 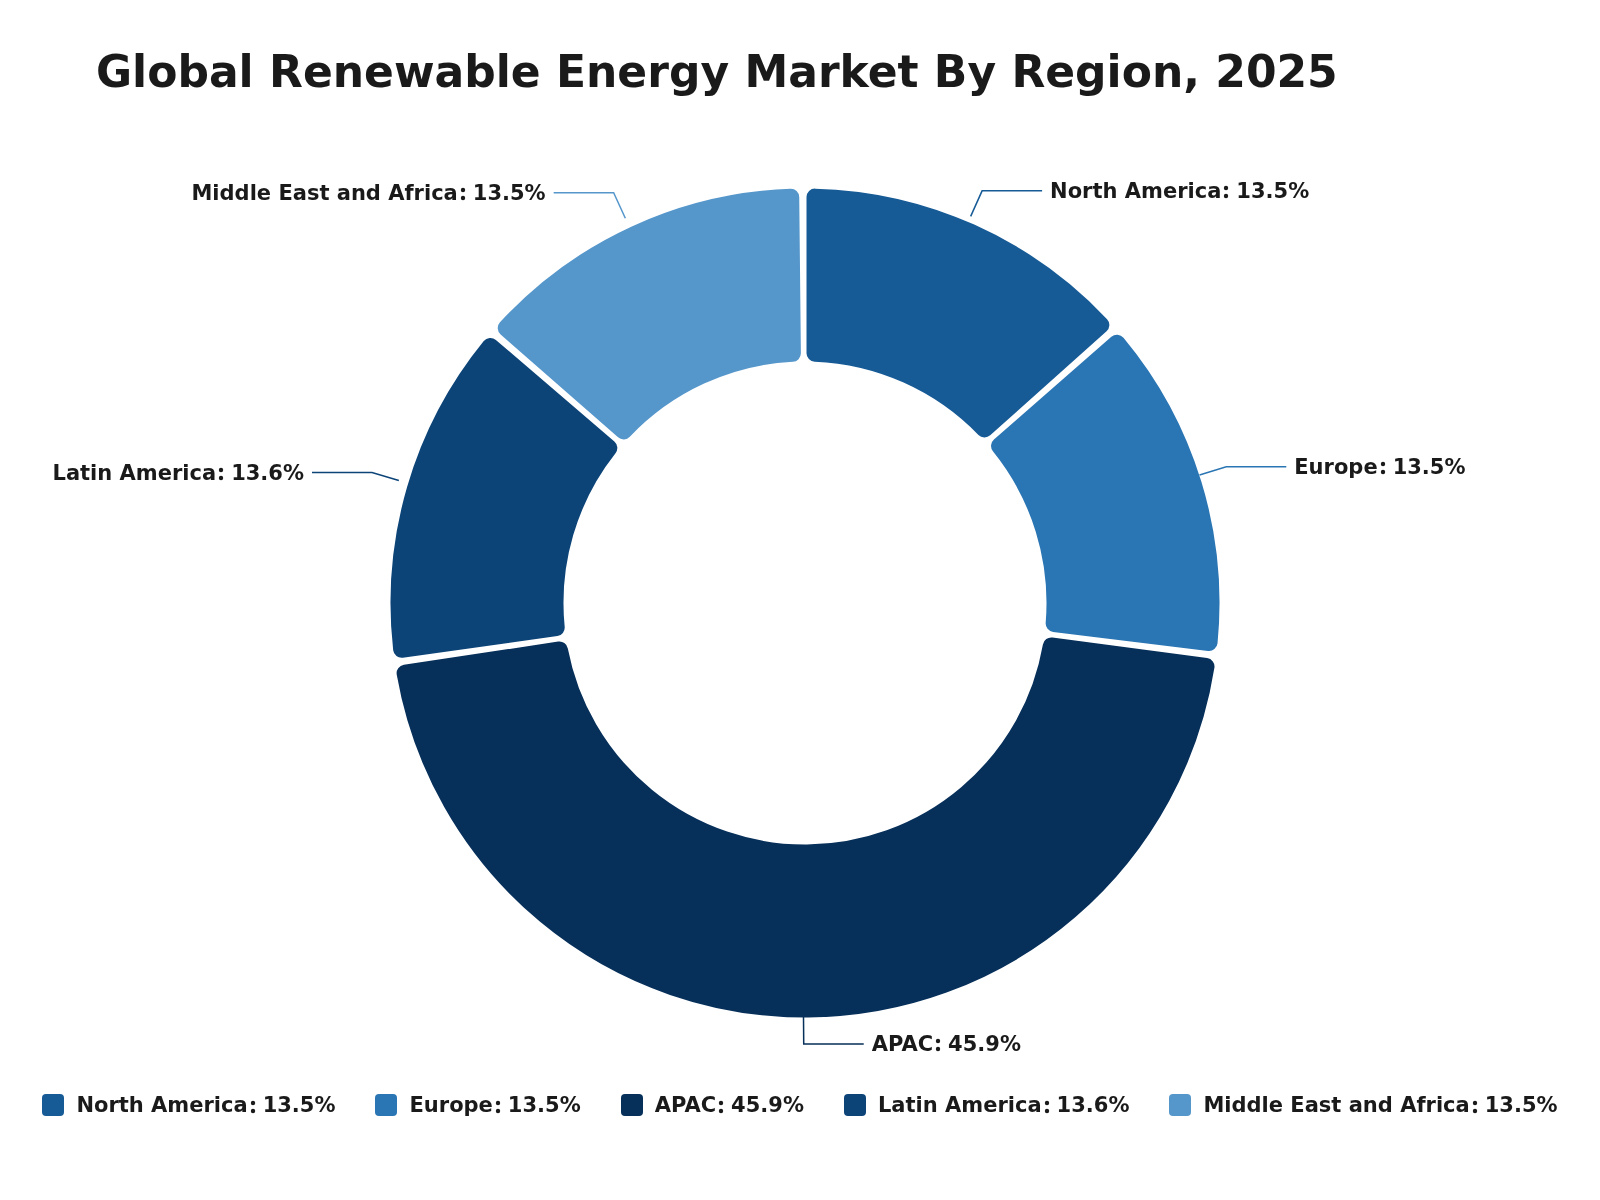 I want to click on data-label: 45.9%, so click(x=767, y=1105).